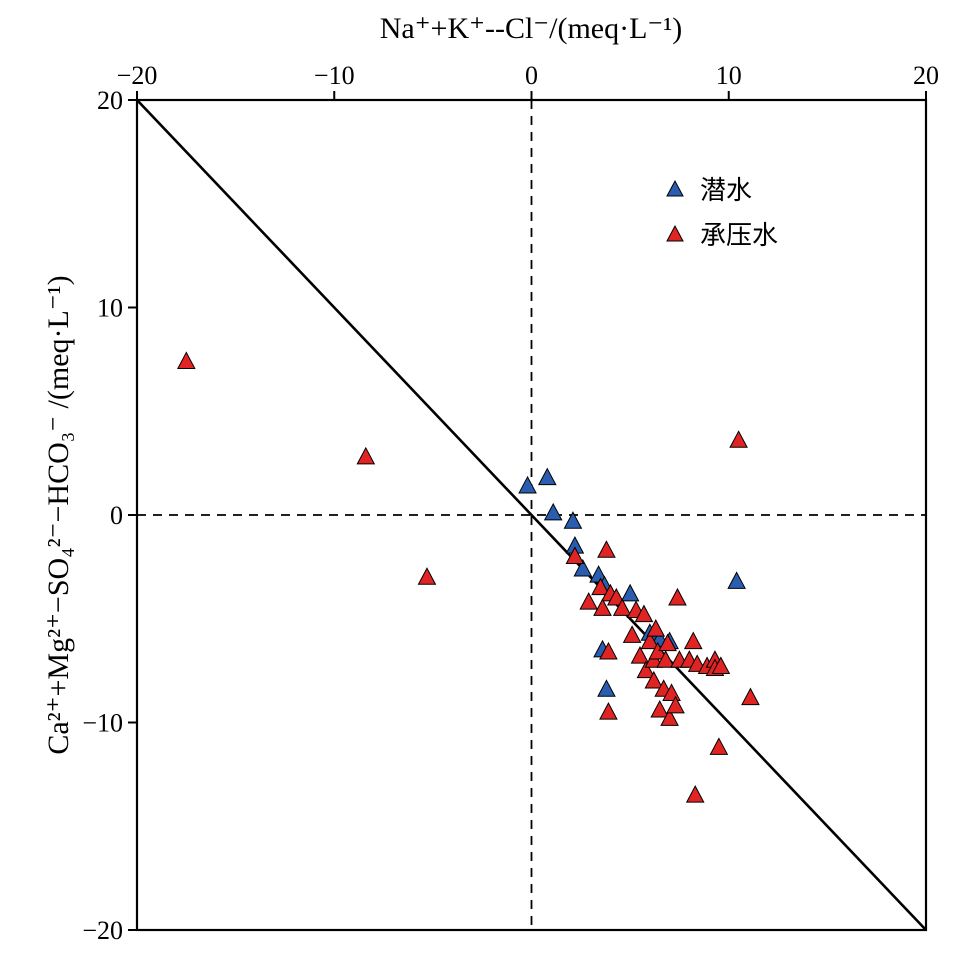 The image size is (969, 980). I want to click on y-tick-label: −20, so click(102, 930).